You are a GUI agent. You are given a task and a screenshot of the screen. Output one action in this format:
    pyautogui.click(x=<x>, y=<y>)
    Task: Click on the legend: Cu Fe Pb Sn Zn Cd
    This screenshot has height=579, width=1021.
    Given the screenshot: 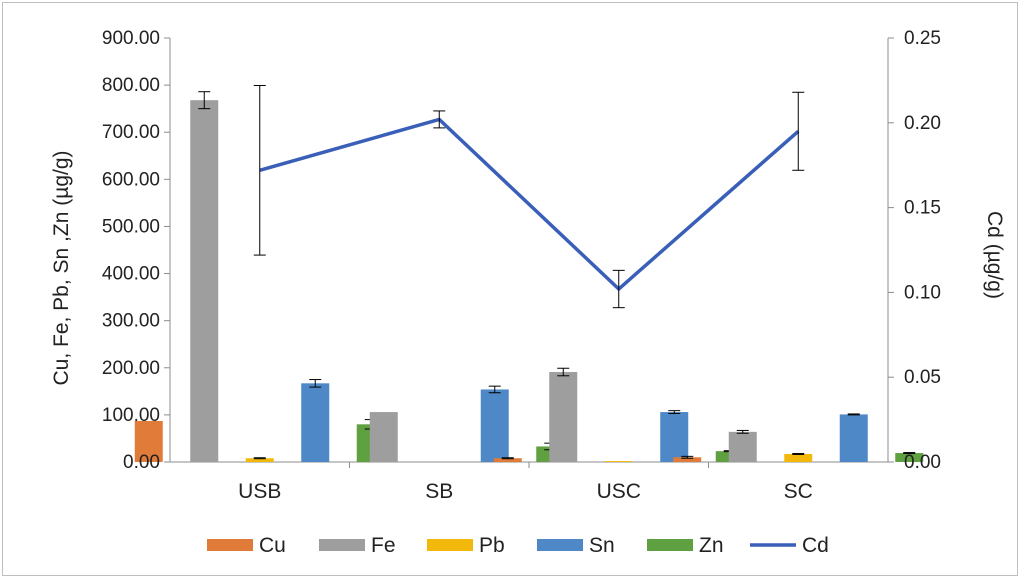 What is the action you would take?
    pyautogui.click(x=518, y=545)
    